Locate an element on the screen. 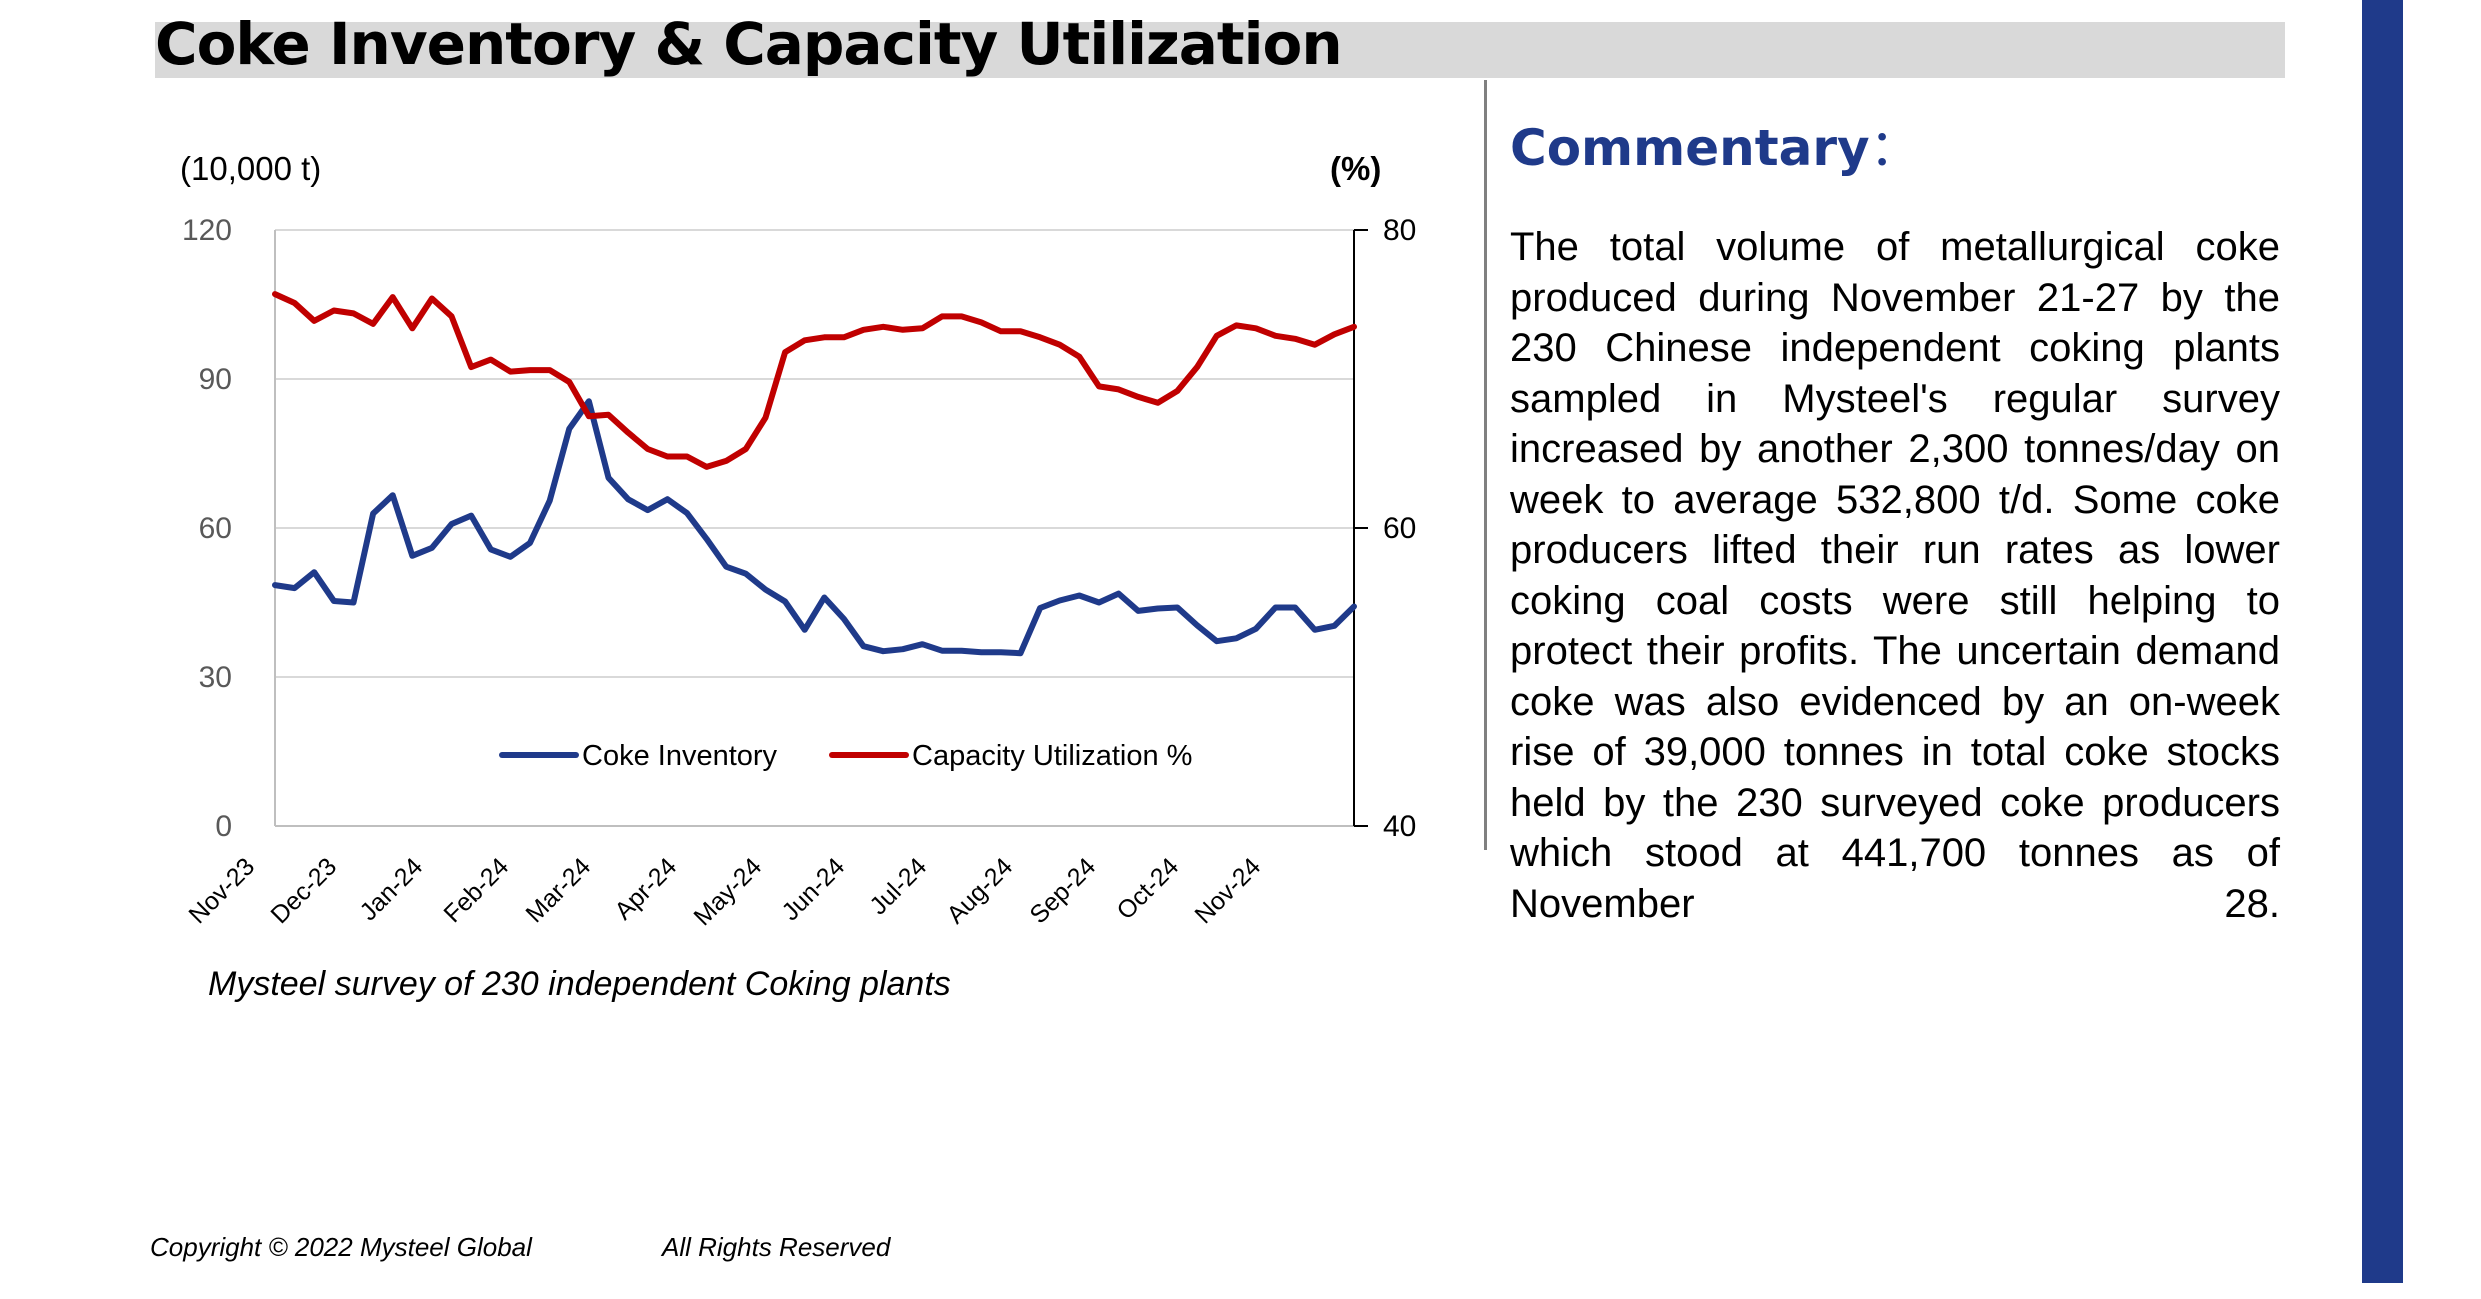 The image size is (2481, 1299). x-tick-label: Jun-24 is located at coordinates (813, 889).